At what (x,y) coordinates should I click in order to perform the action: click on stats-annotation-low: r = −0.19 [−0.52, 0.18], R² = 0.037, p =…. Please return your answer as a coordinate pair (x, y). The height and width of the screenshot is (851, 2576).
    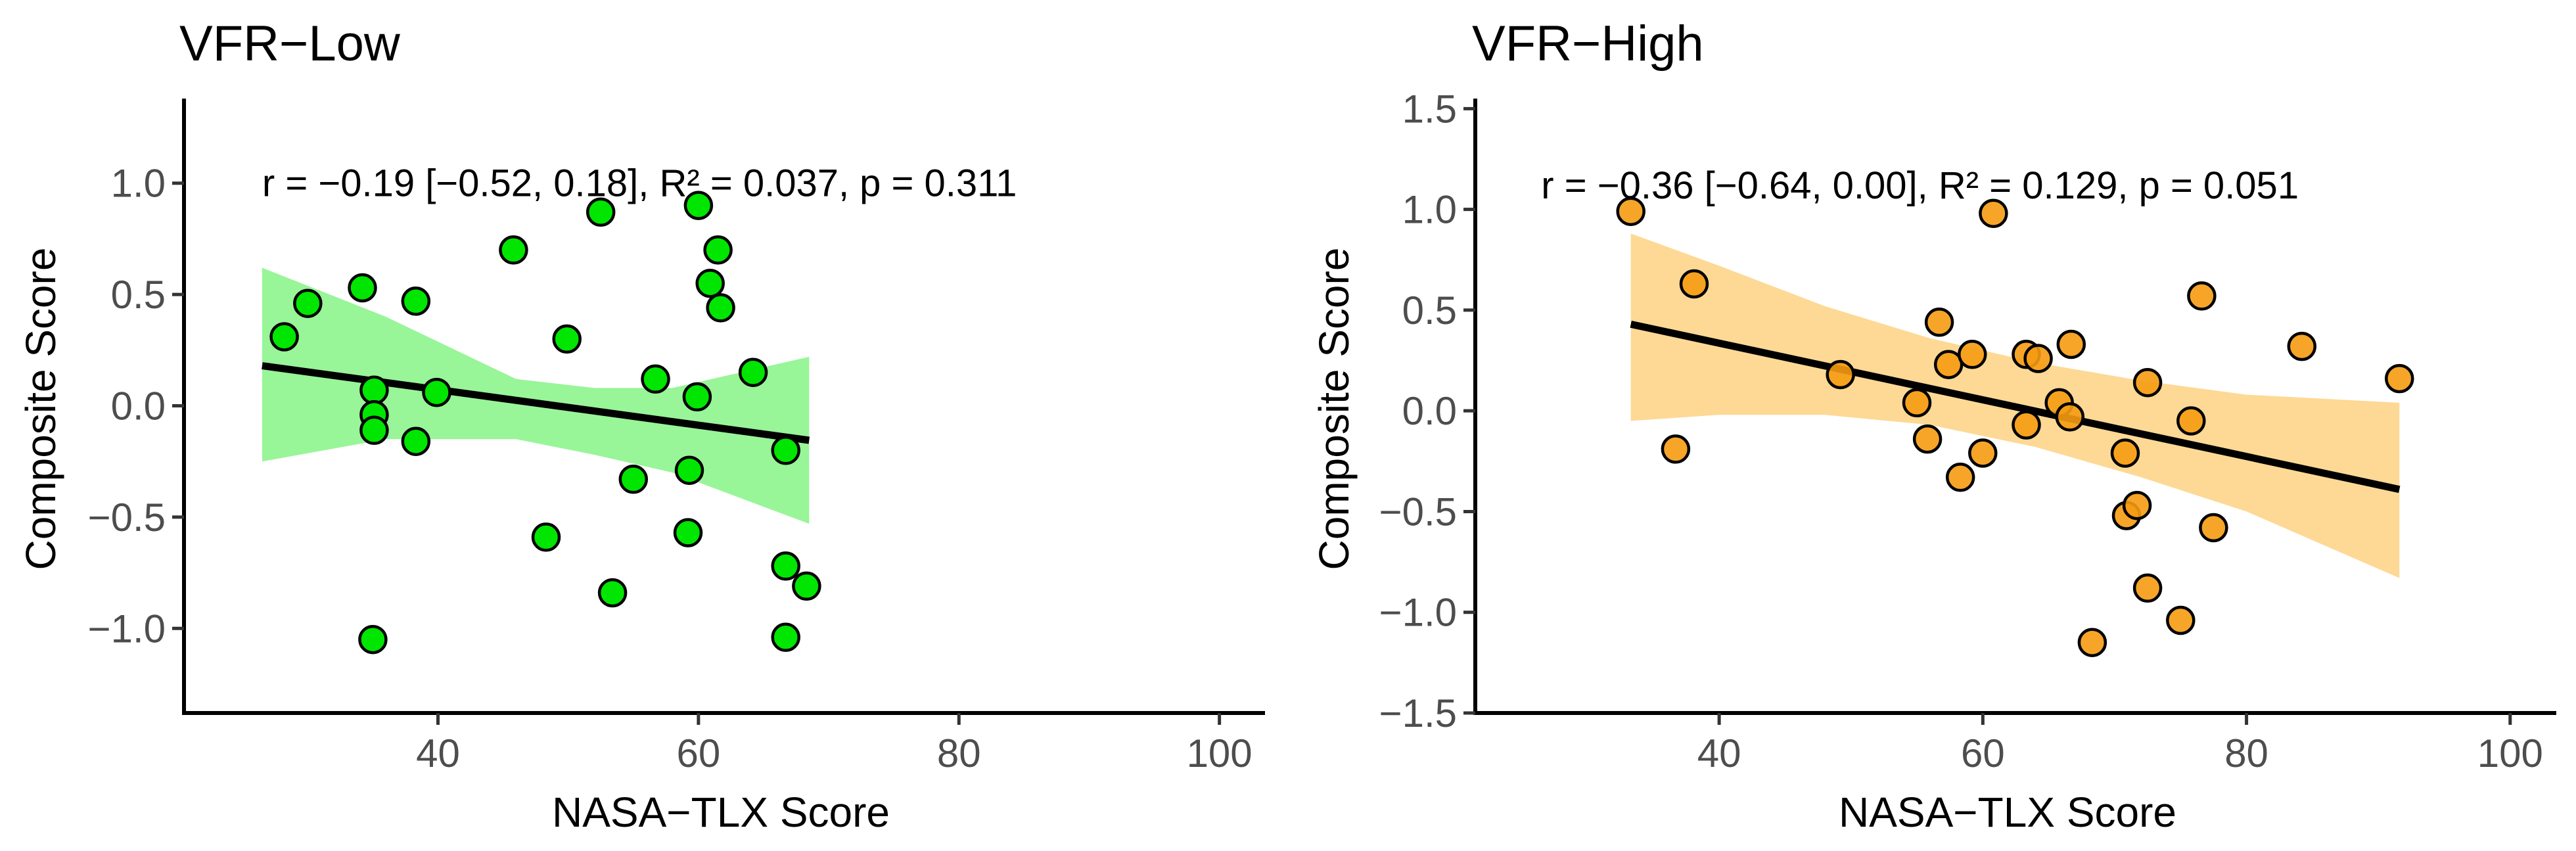
    Looking at the image, I should click on (639, 183).